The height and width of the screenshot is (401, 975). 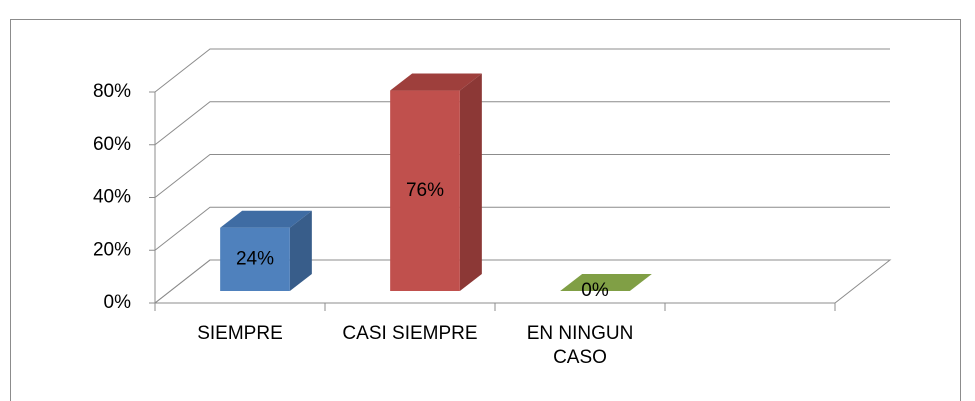 I want to click on x-tick-label: SIEMPRE, so click(x=240, y=333).